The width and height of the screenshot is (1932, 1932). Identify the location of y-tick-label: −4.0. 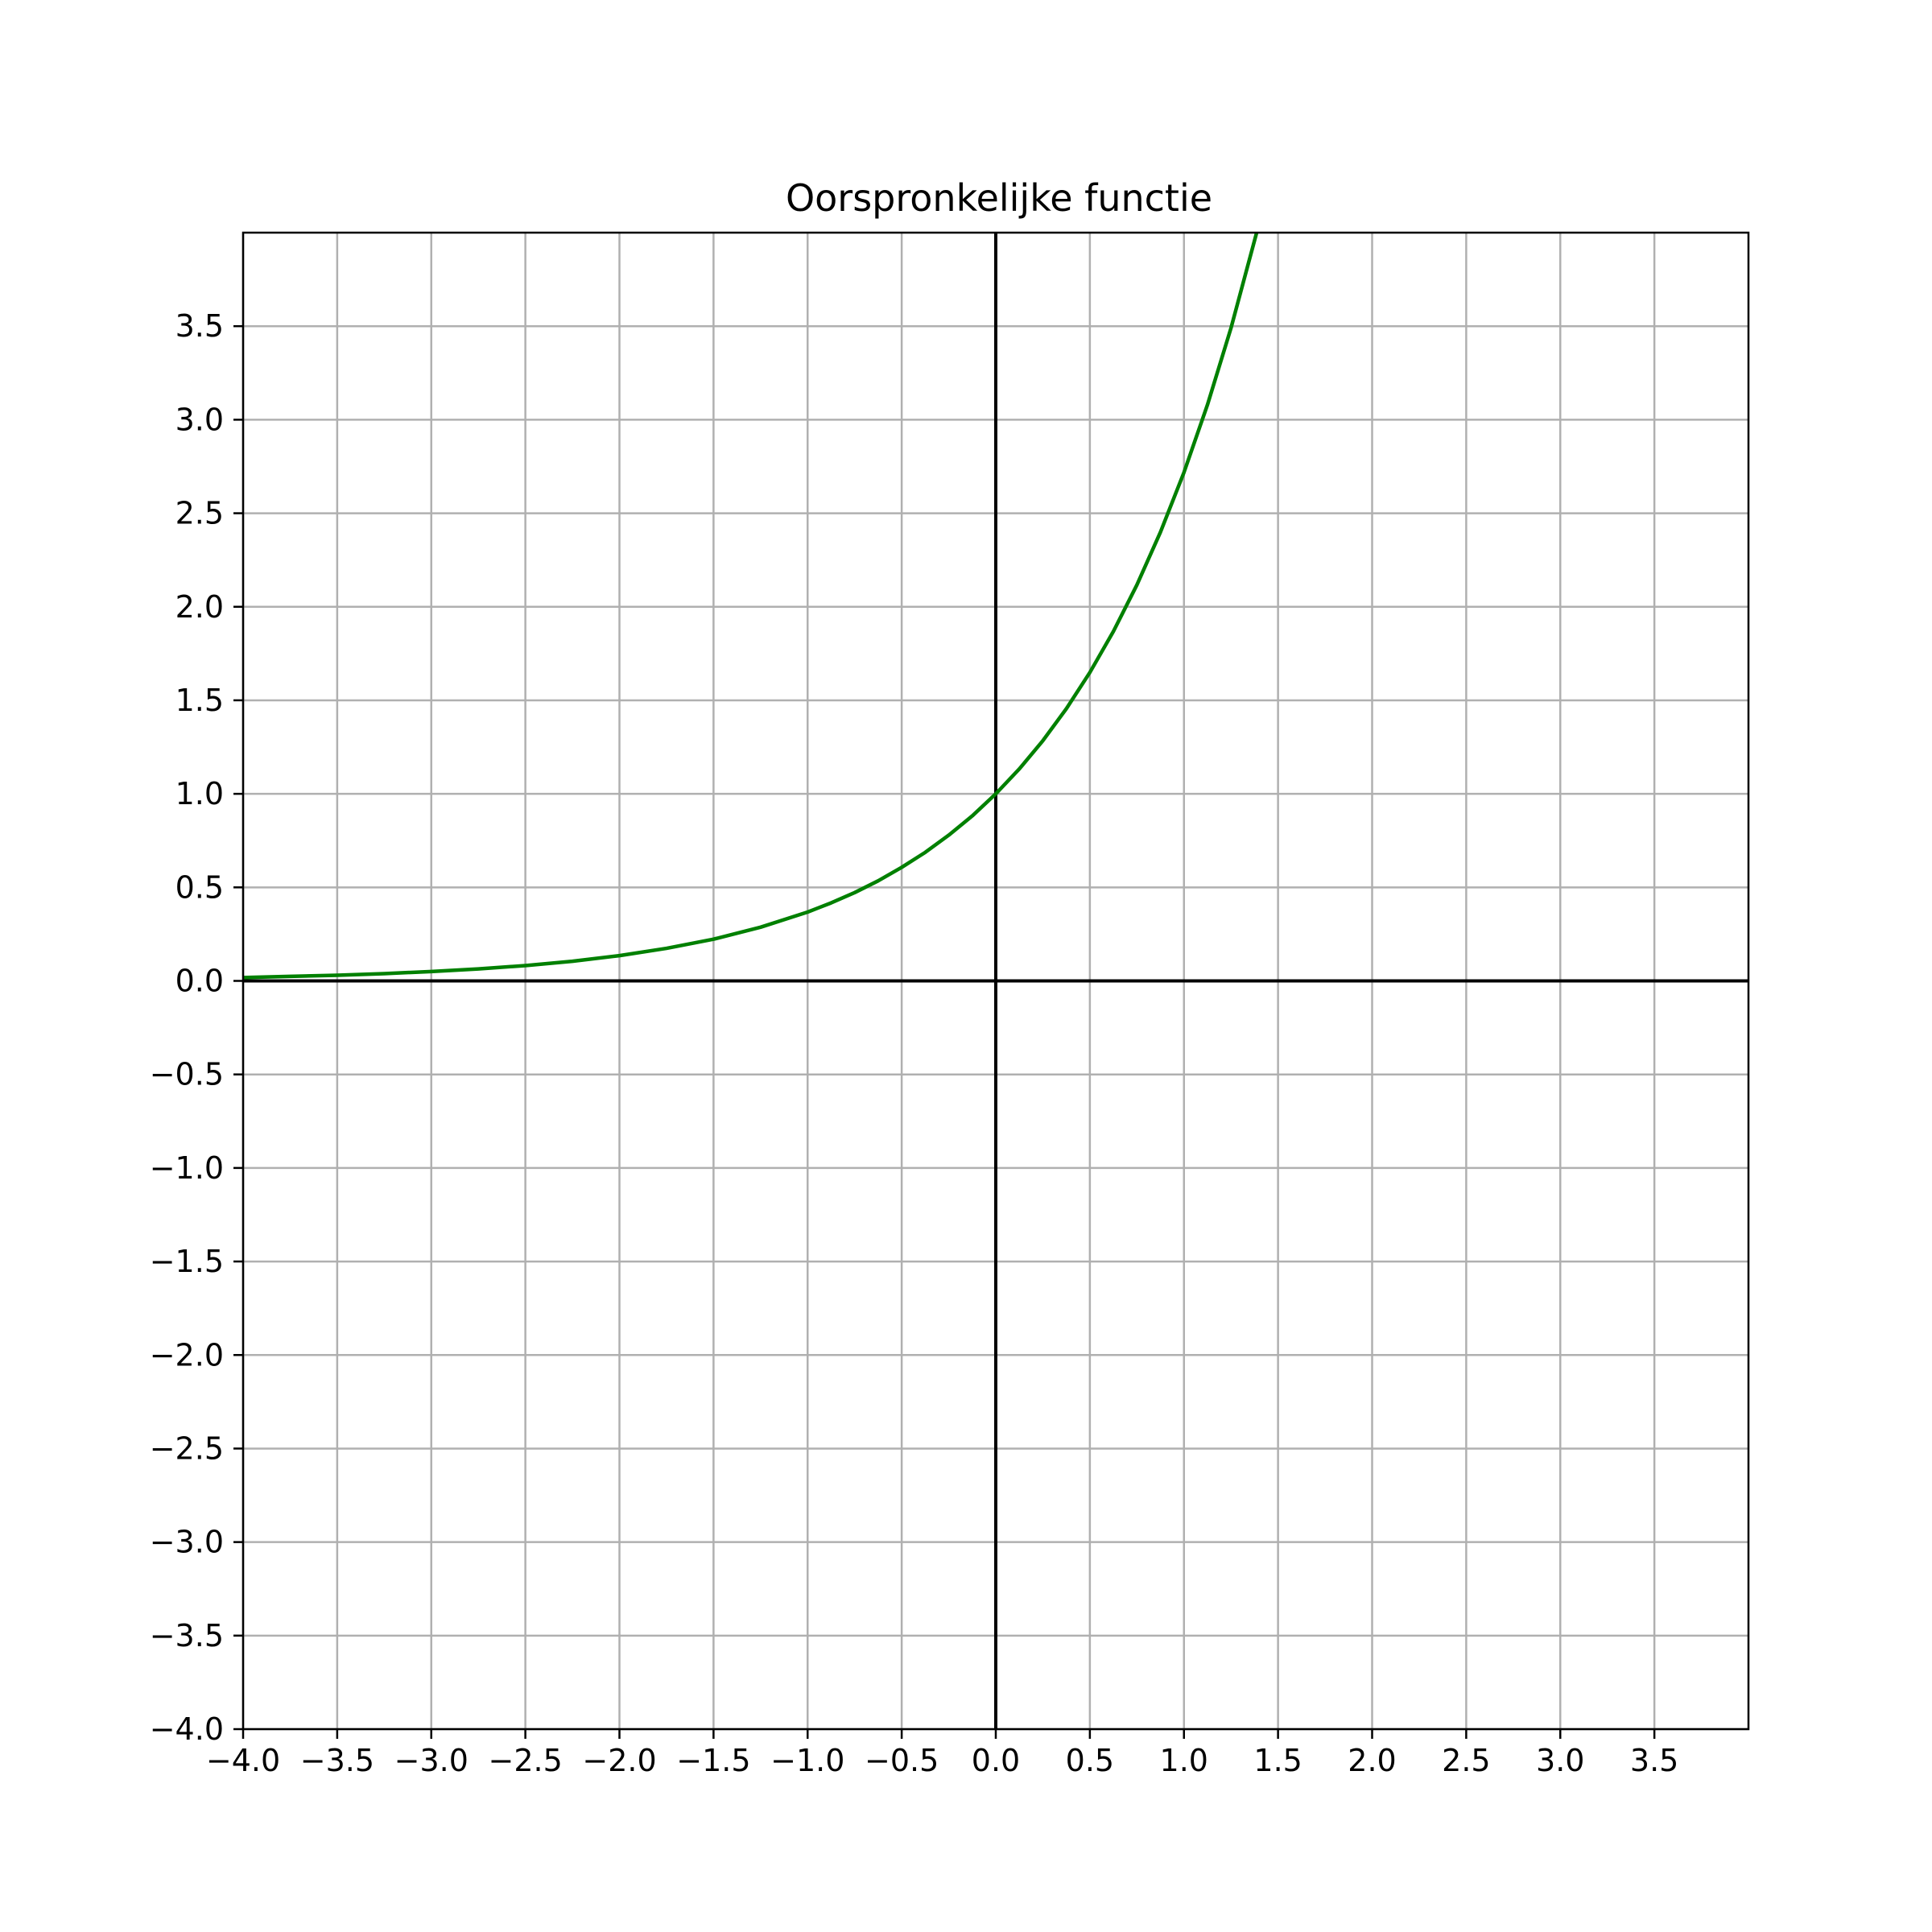
(187, 1729).